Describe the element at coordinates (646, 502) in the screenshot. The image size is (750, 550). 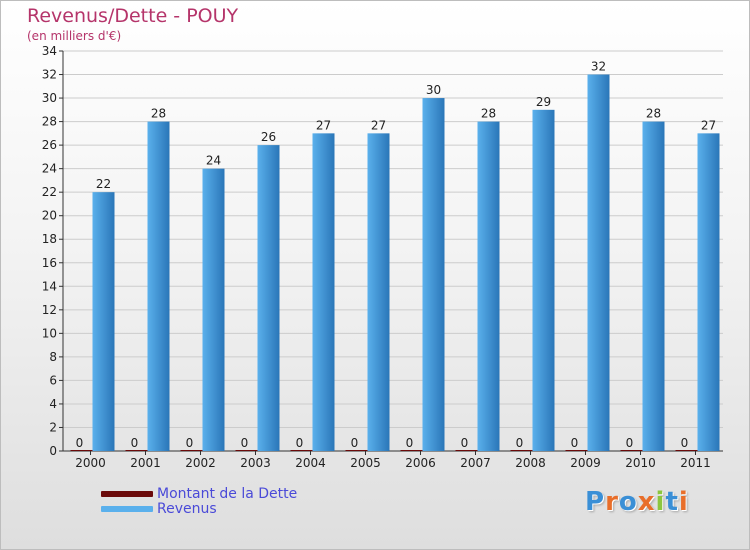
I see `logo-letter: x` at that location.